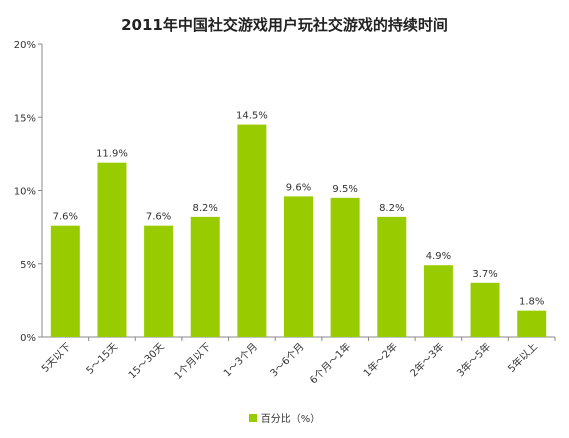 This screenshot has height=438, width=569. Describe the element at coordinates (438, 256) in the screenshot. I see `data-label: 4.9%` at that location.